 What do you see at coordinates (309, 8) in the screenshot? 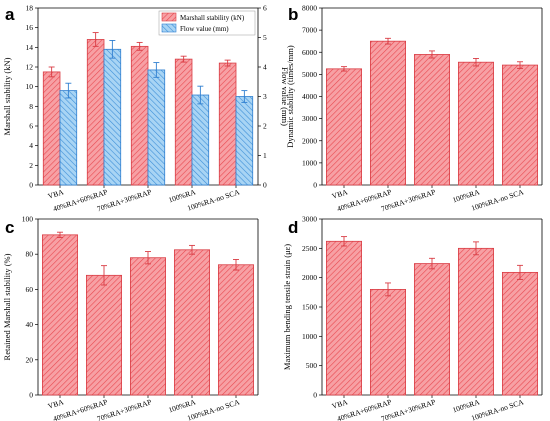
I see `y-tick-label: 8000` at bounding box center [309, 8].